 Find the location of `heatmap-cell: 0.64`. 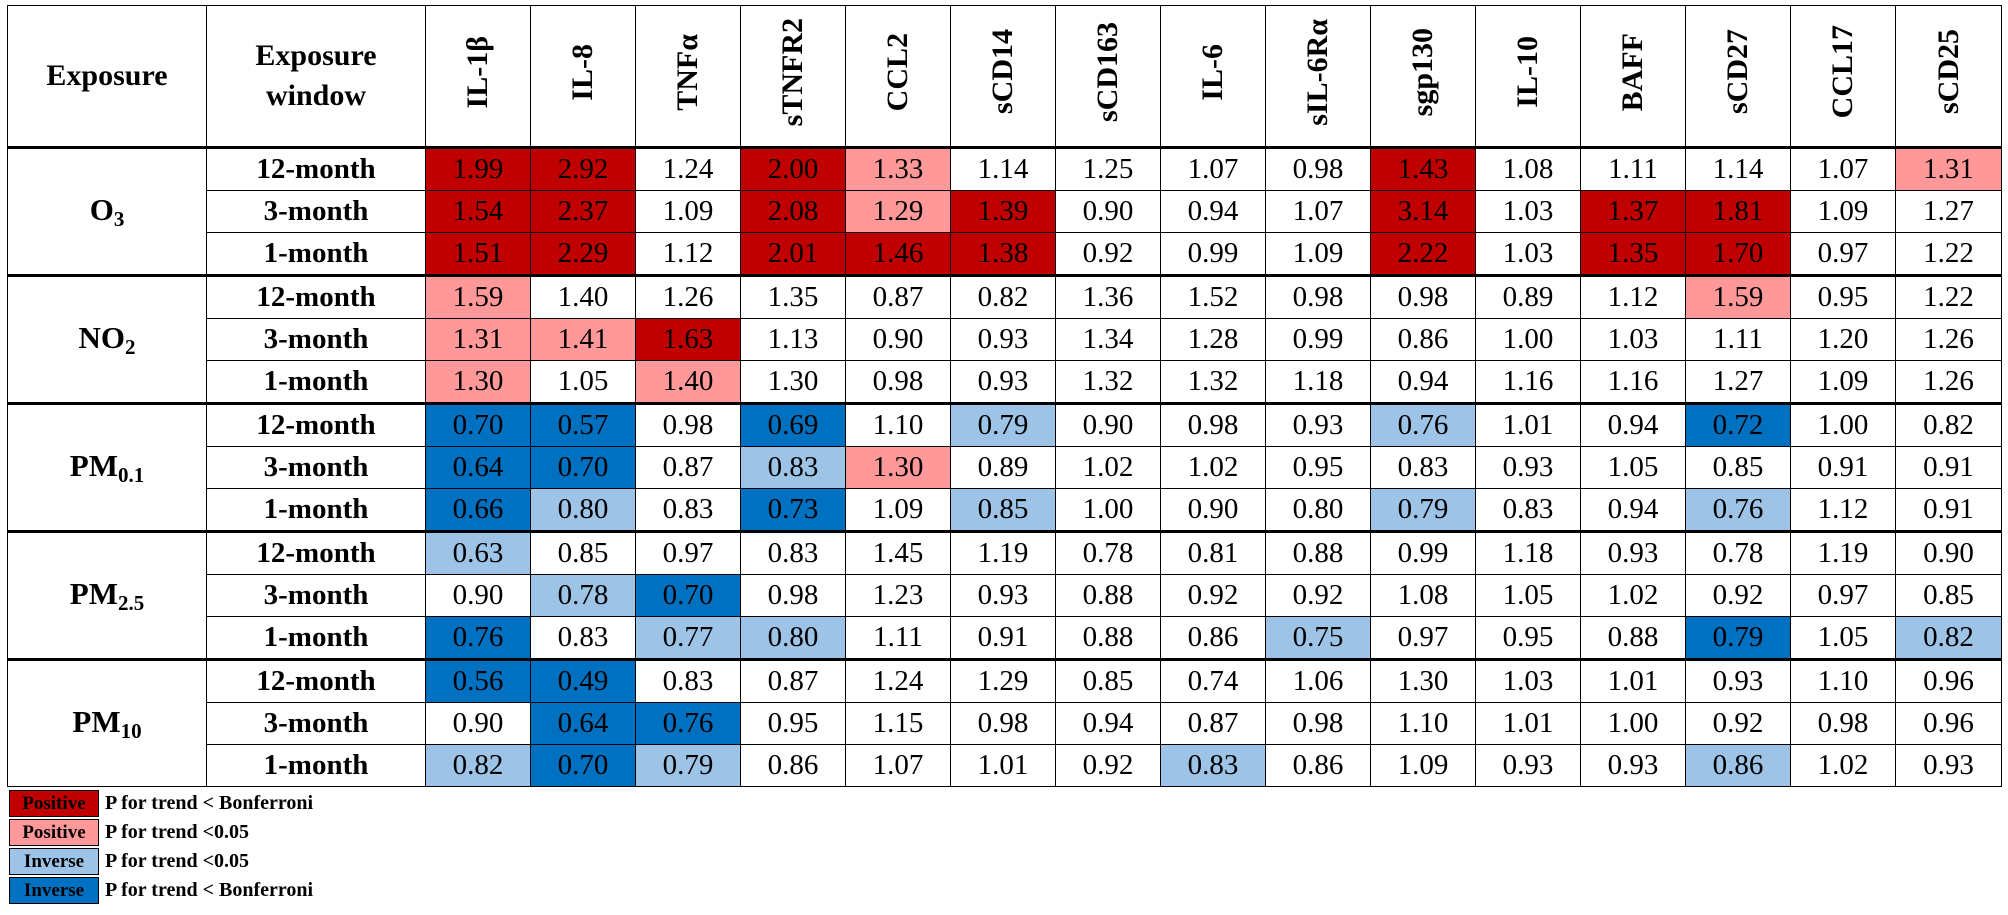

heatmap-cell: 0.64 is located at coordinates (583, 723).